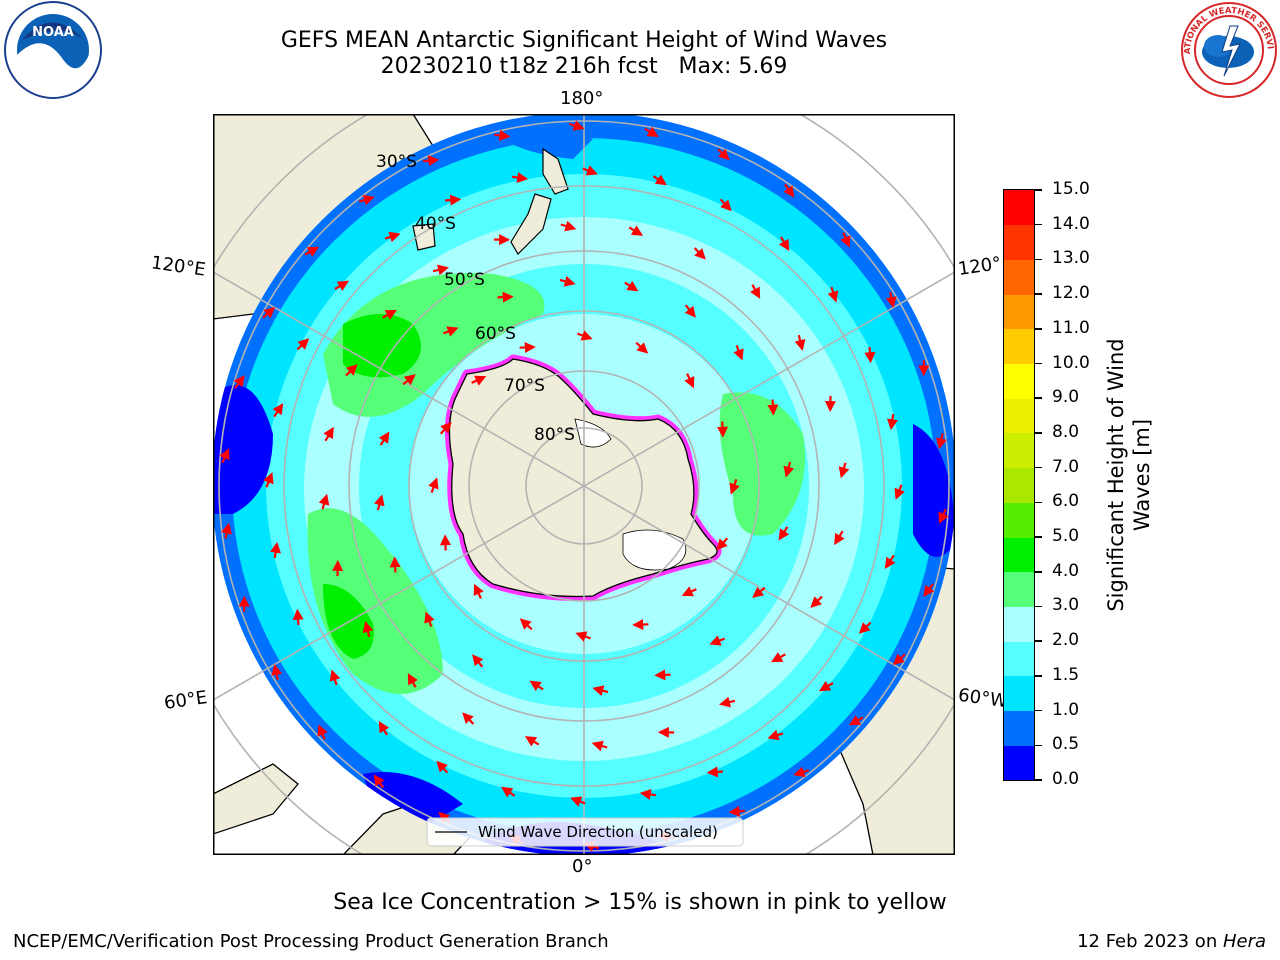  Describe the element at coordinates (979, 266) in the screenshot. I see `lon-label-right-upper: 120°` at that location.